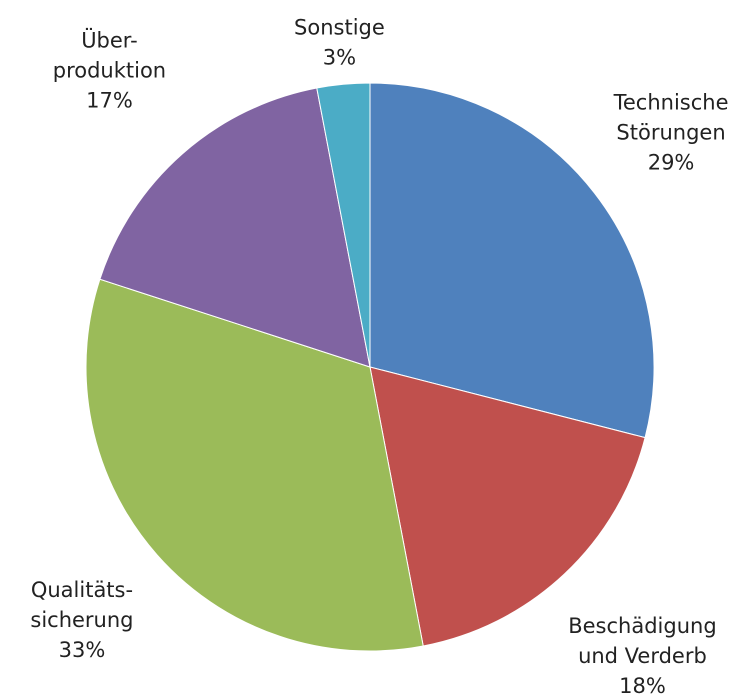  I want to click on slice-label: und Verderb, so click(642, 656).